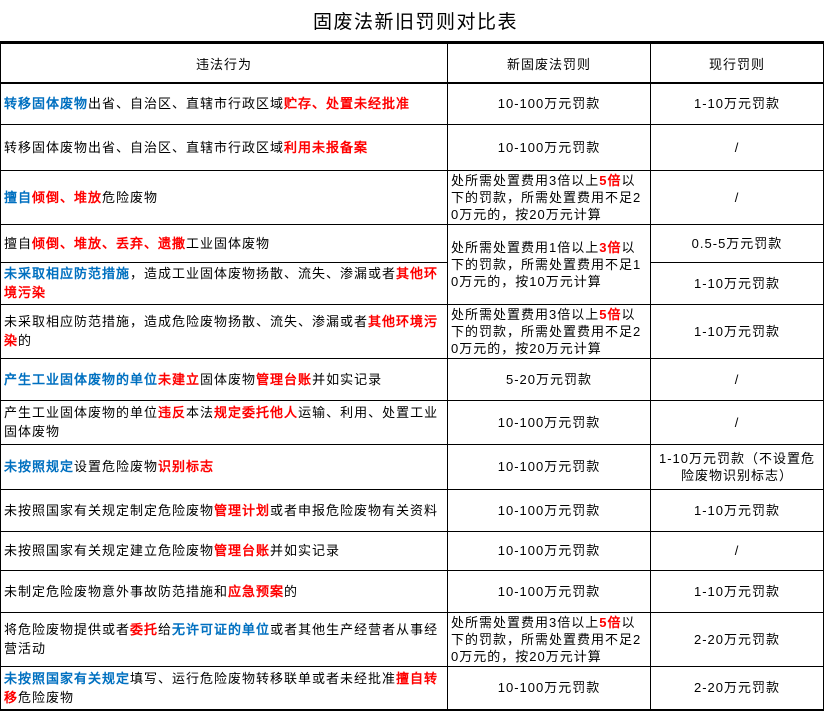  What do you see at coordinates (116, 591) in the screenshot?
I see `text-segment: 未制定危险废物意外事故防范措施和` at bounding box center [116, 591].